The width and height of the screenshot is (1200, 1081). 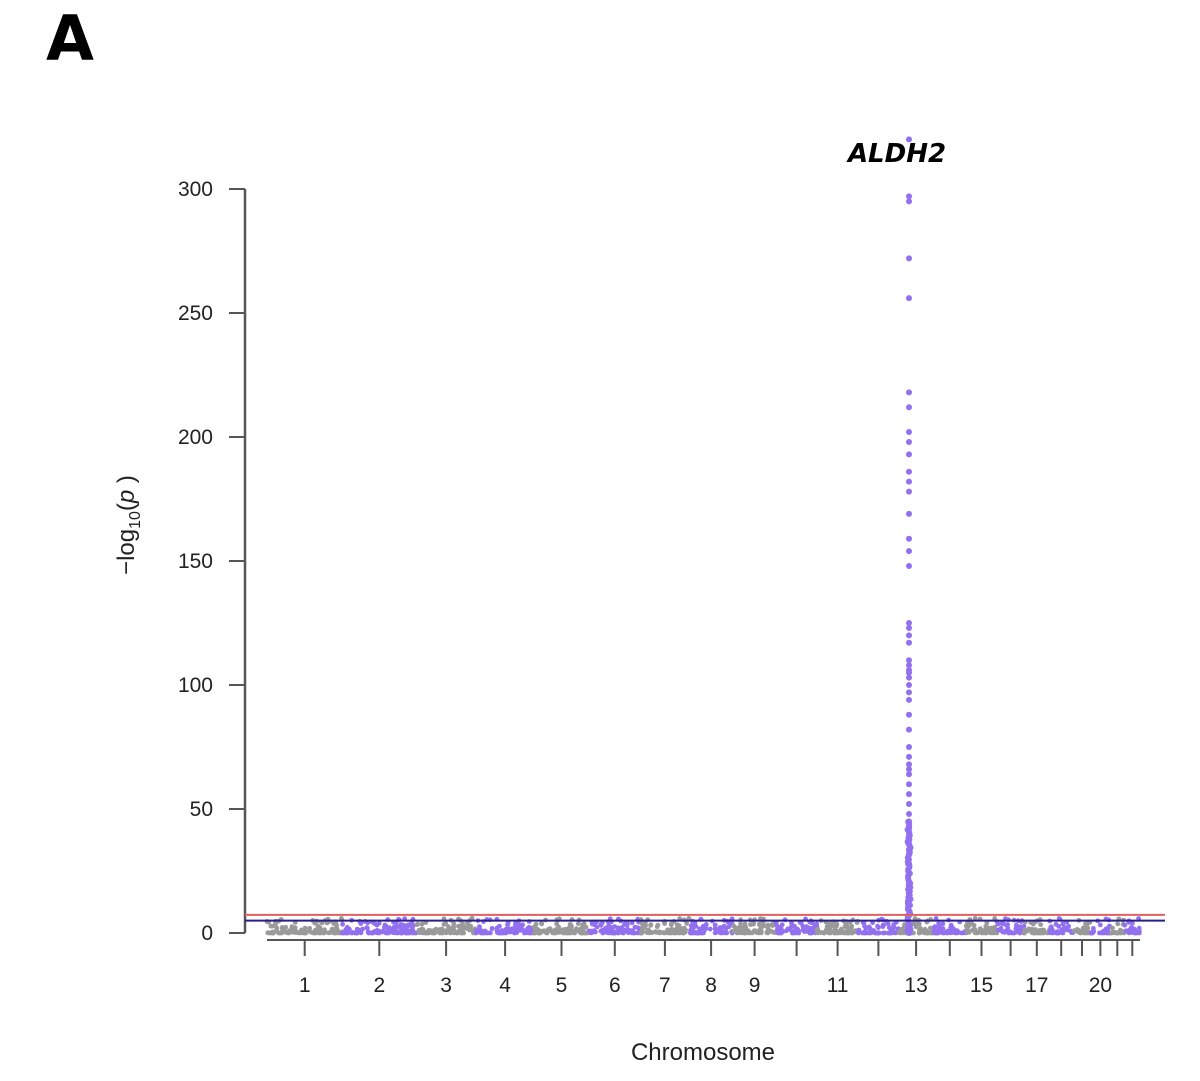 What do you see at coordinates (665, 985) in the screenshot?
I see `x-tick-label: 7` at bounding box center [665, 985].